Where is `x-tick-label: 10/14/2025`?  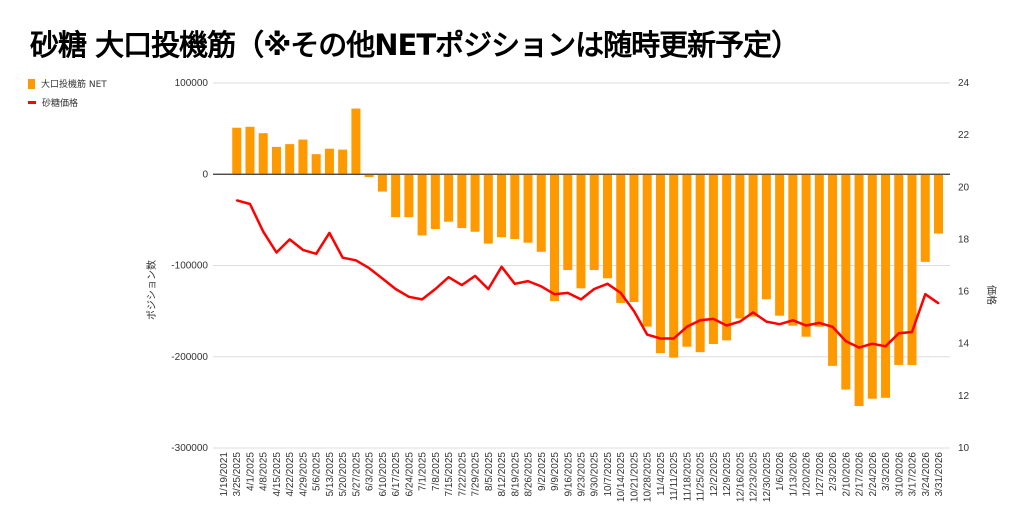 x-tick-label: 10/14/2025 is located at coordinates (621, 477).